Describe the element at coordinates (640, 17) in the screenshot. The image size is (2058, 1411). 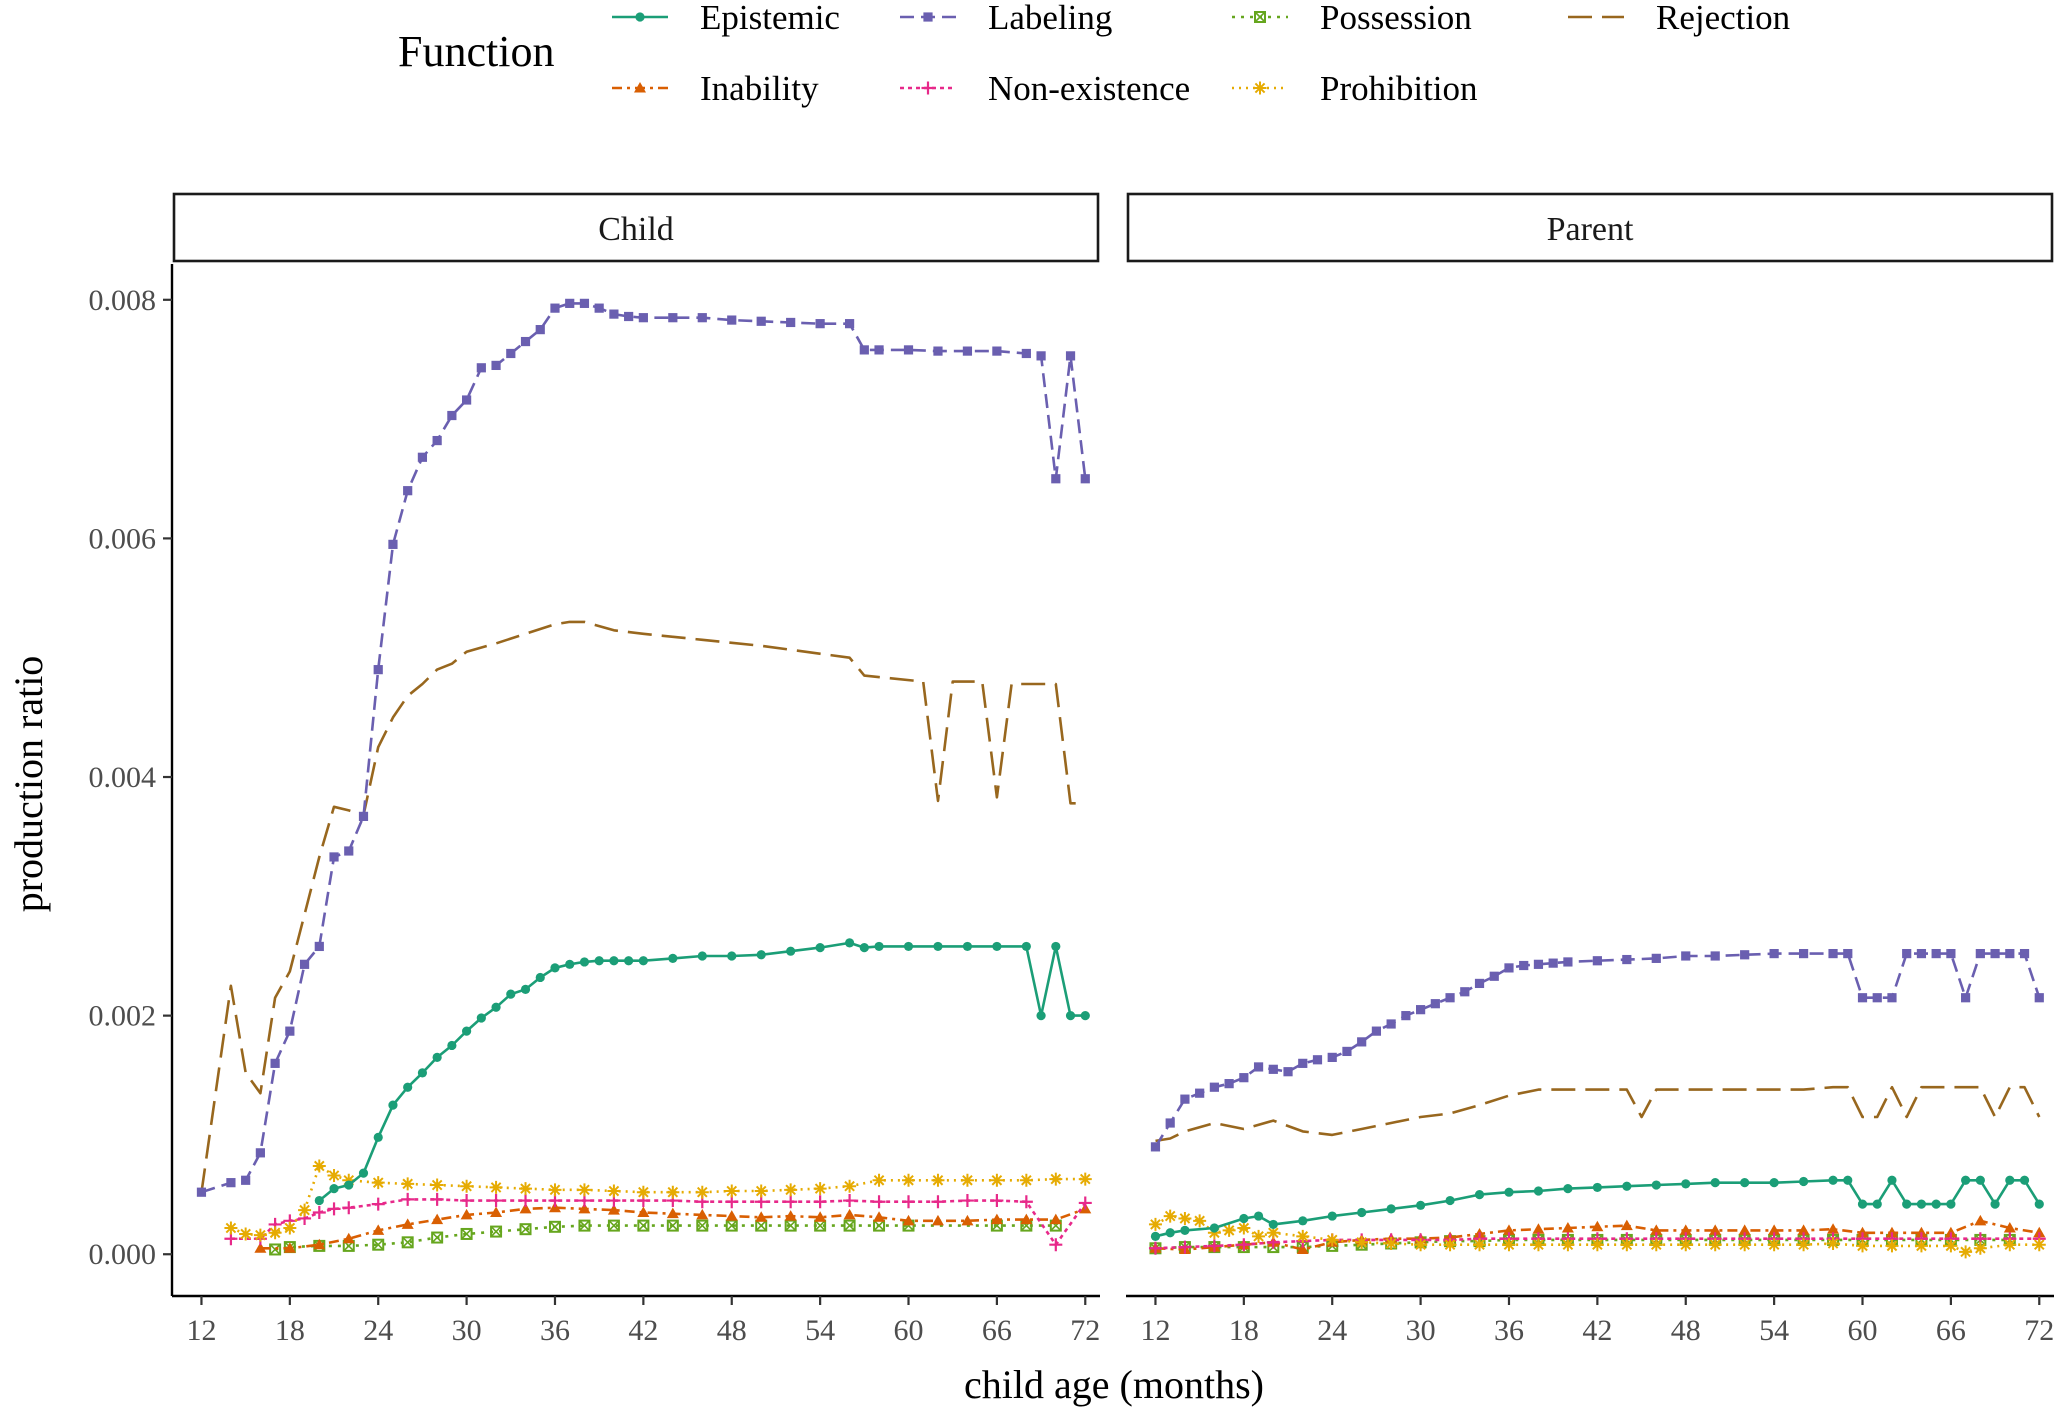
I see `legend-marker-epistemic` at that location.